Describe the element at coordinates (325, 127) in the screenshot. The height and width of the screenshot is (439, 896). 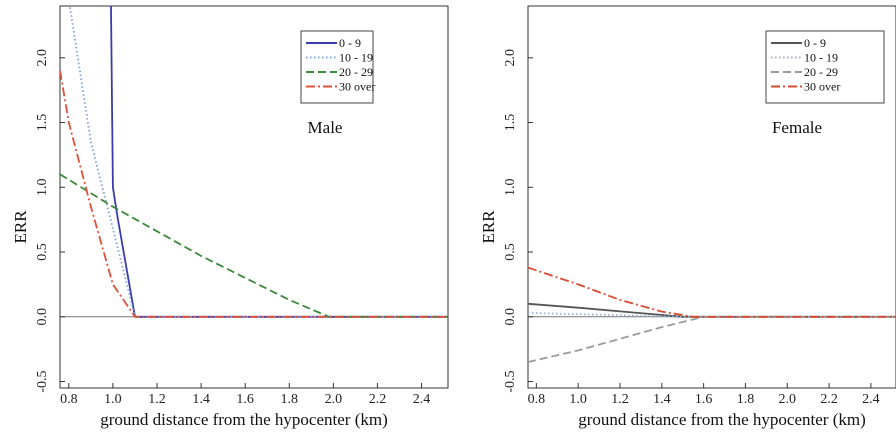
I see `panel-label: Male` at that location.